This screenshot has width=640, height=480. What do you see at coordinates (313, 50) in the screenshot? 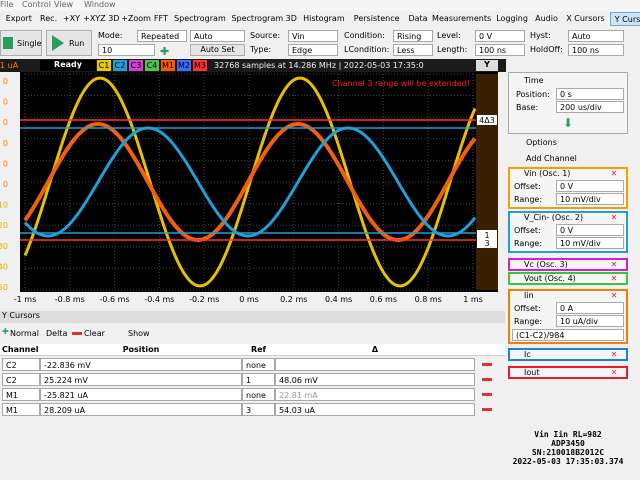
I see `dropdown: Edge` at bounding box center [313, 50].